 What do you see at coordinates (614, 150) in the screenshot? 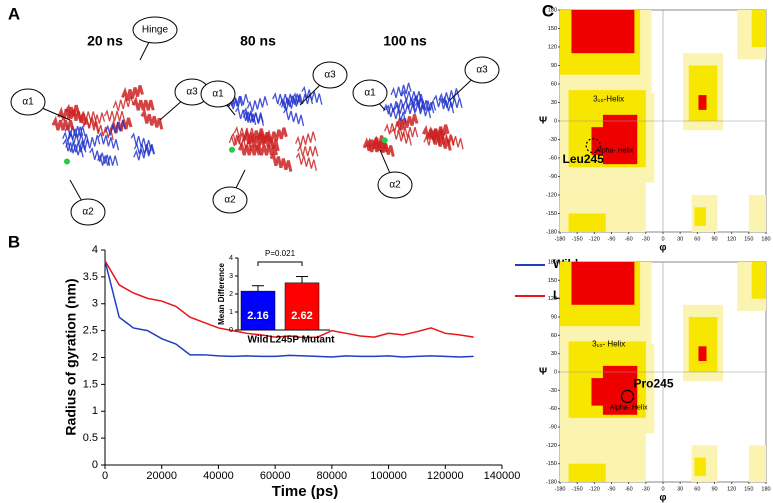
I see `annotation: Alpha- Helix` at bounding box center [614, 150].